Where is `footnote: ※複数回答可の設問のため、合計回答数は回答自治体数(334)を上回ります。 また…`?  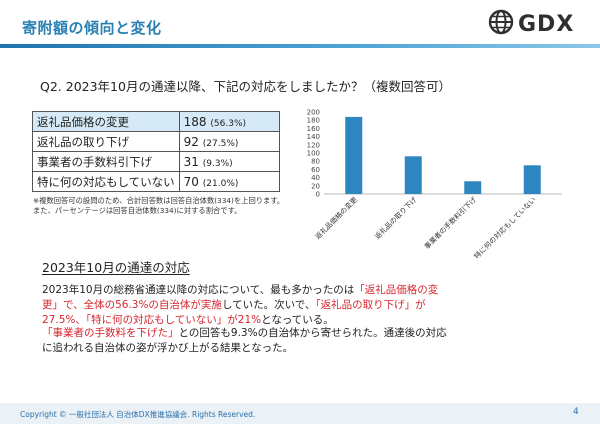 footnote: ※複数回答可の設問のため、合計回答数は回答自治体数(334)を上回ります。 また… is located at coordinates (159, 205).